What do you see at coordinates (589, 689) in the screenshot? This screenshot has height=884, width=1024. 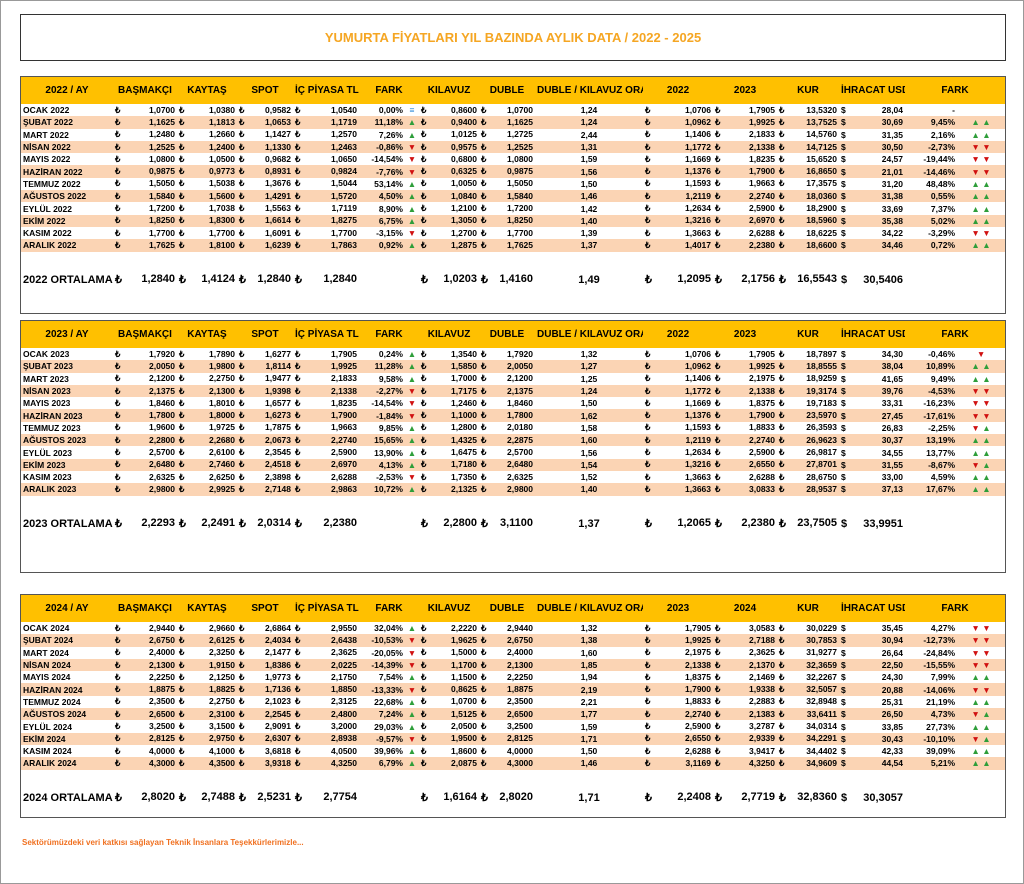 I see `value: 2,19` at bounding box center [589, 689].